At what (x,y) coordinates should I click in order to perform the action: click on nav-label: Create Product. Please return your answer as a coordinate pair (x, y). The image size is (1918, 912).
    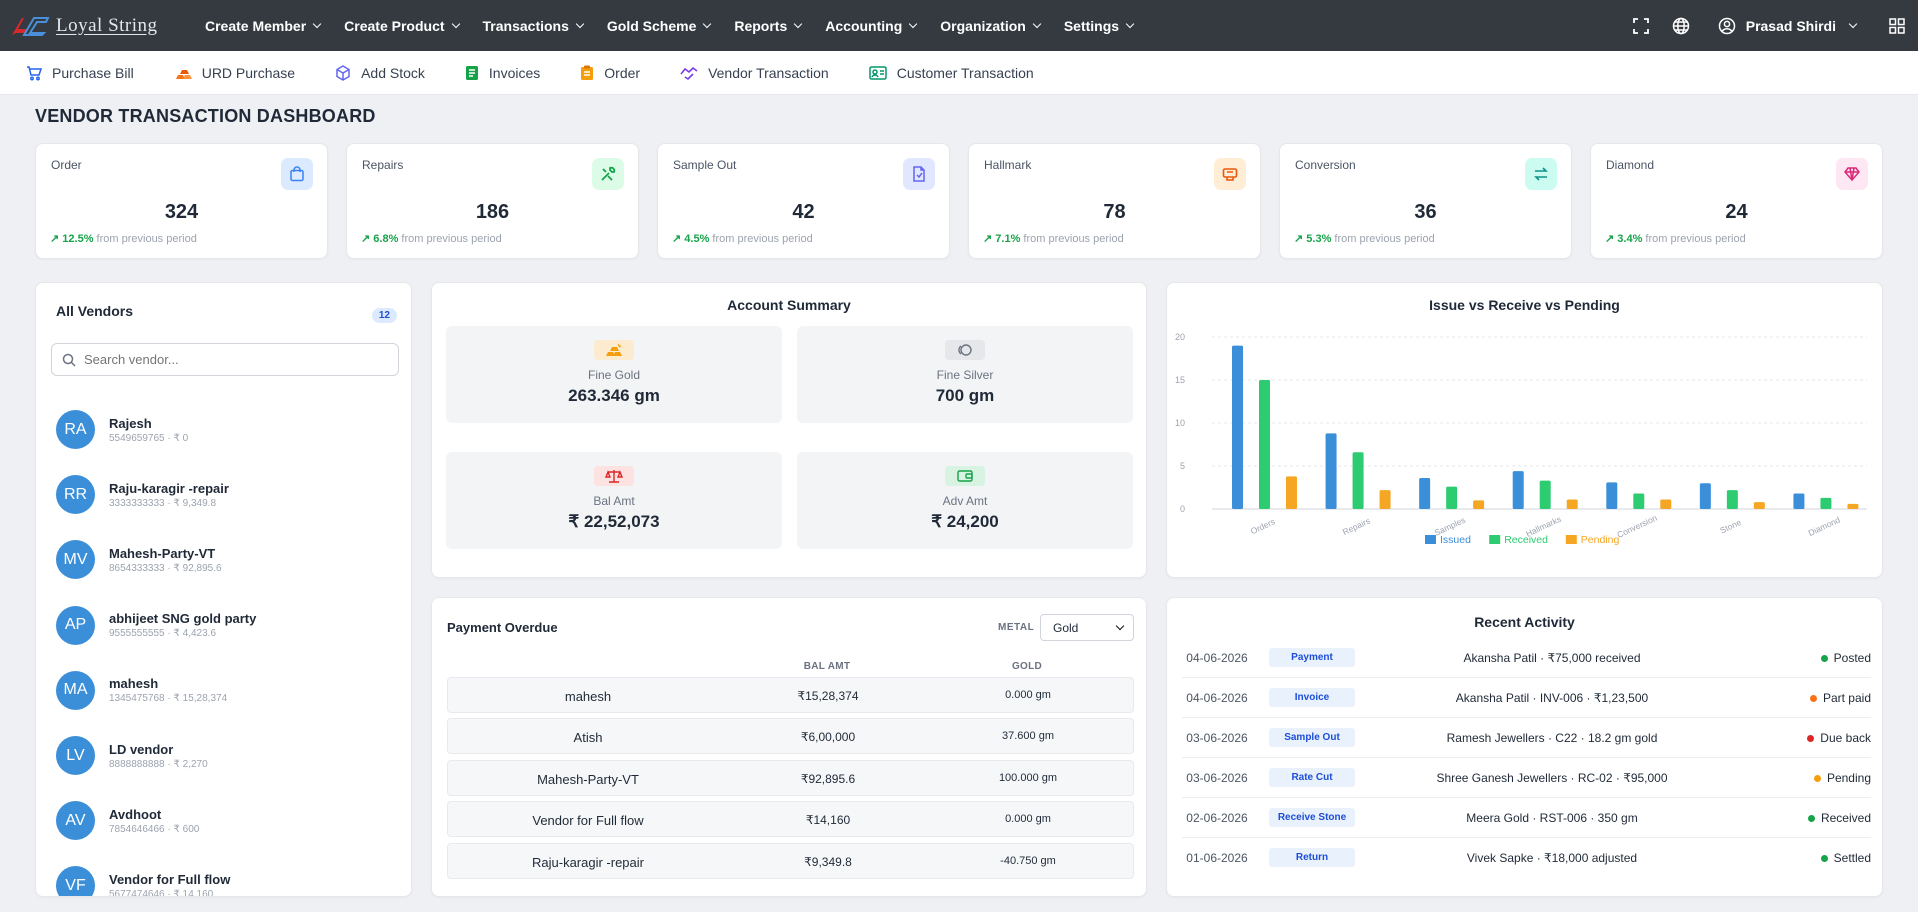
    Looking at the image, I should click on (394, 25).